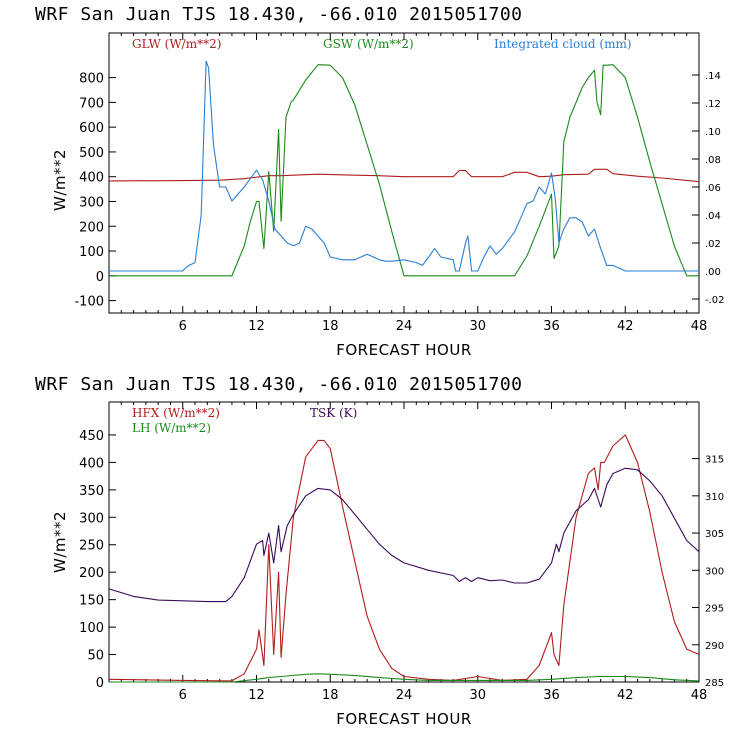 The width and height of the screenshot is (740, 740). Describe the element at coordinates (714, 683) in the screenshot. I see `y2-tick-label: 285` at that location.